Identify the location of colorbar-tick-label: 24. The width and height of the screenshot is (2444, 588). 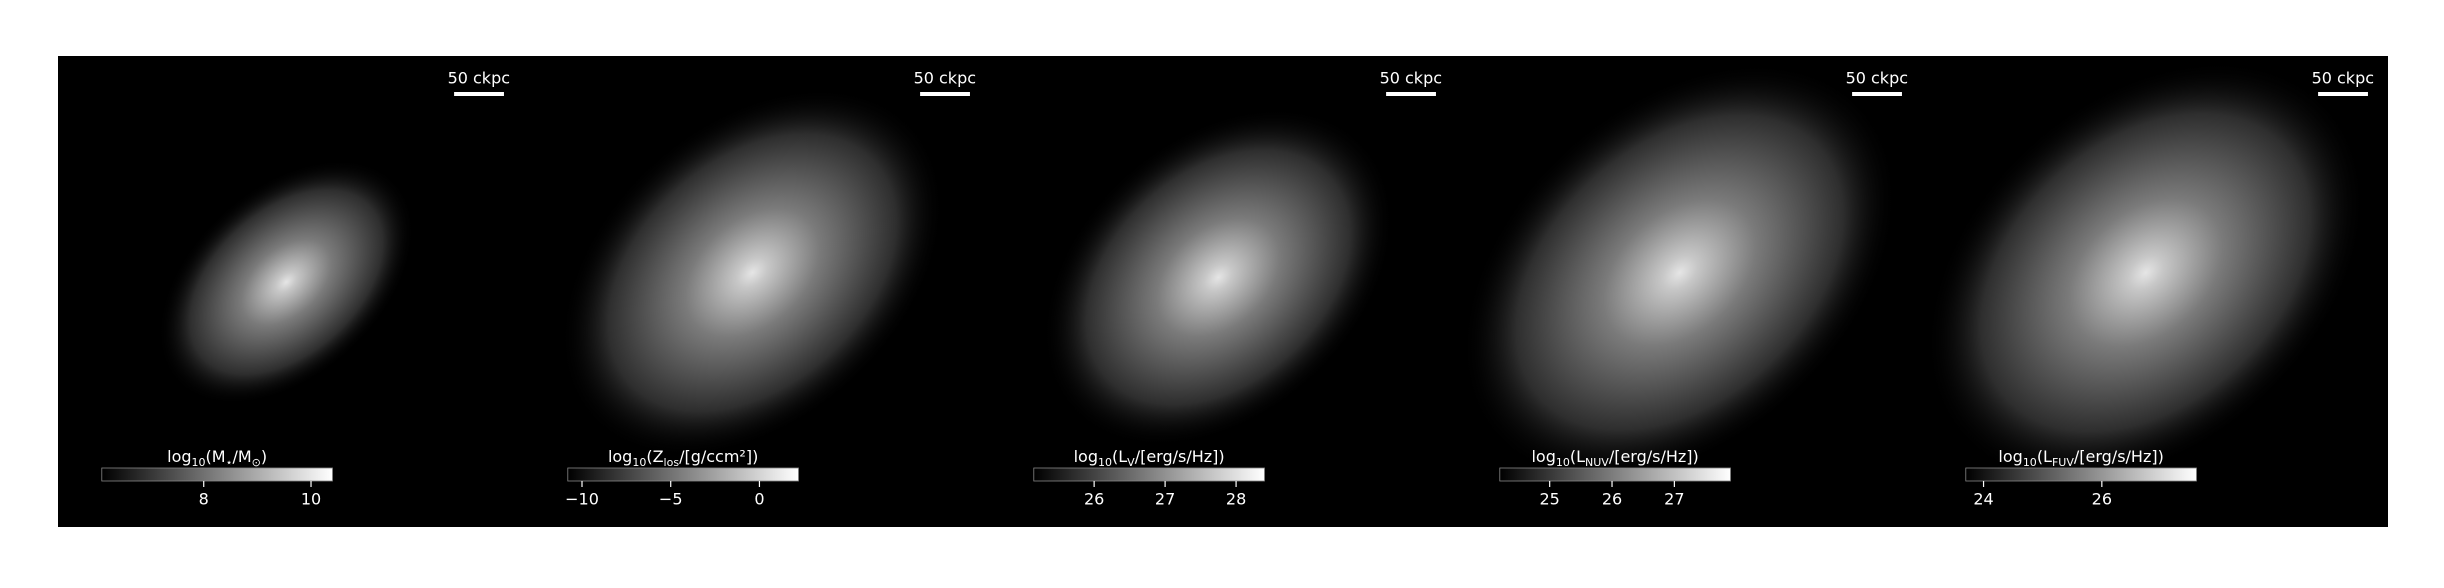
(1983, 499).